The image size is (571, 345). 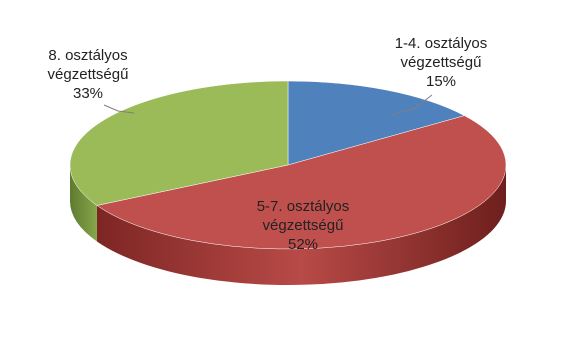 I want to click on data-label-5-7-line-3: 52%, so click(x=303, y=244).